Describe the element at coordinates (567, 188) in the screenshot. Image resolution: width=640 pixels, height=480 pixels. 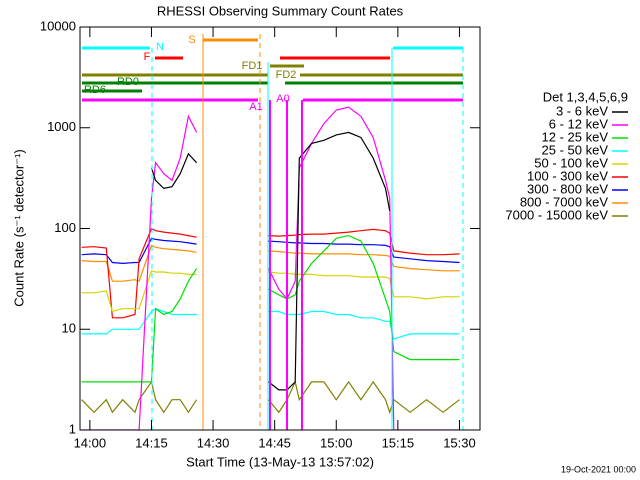
I see `legend-label: 300 - 800 keV` at that location.